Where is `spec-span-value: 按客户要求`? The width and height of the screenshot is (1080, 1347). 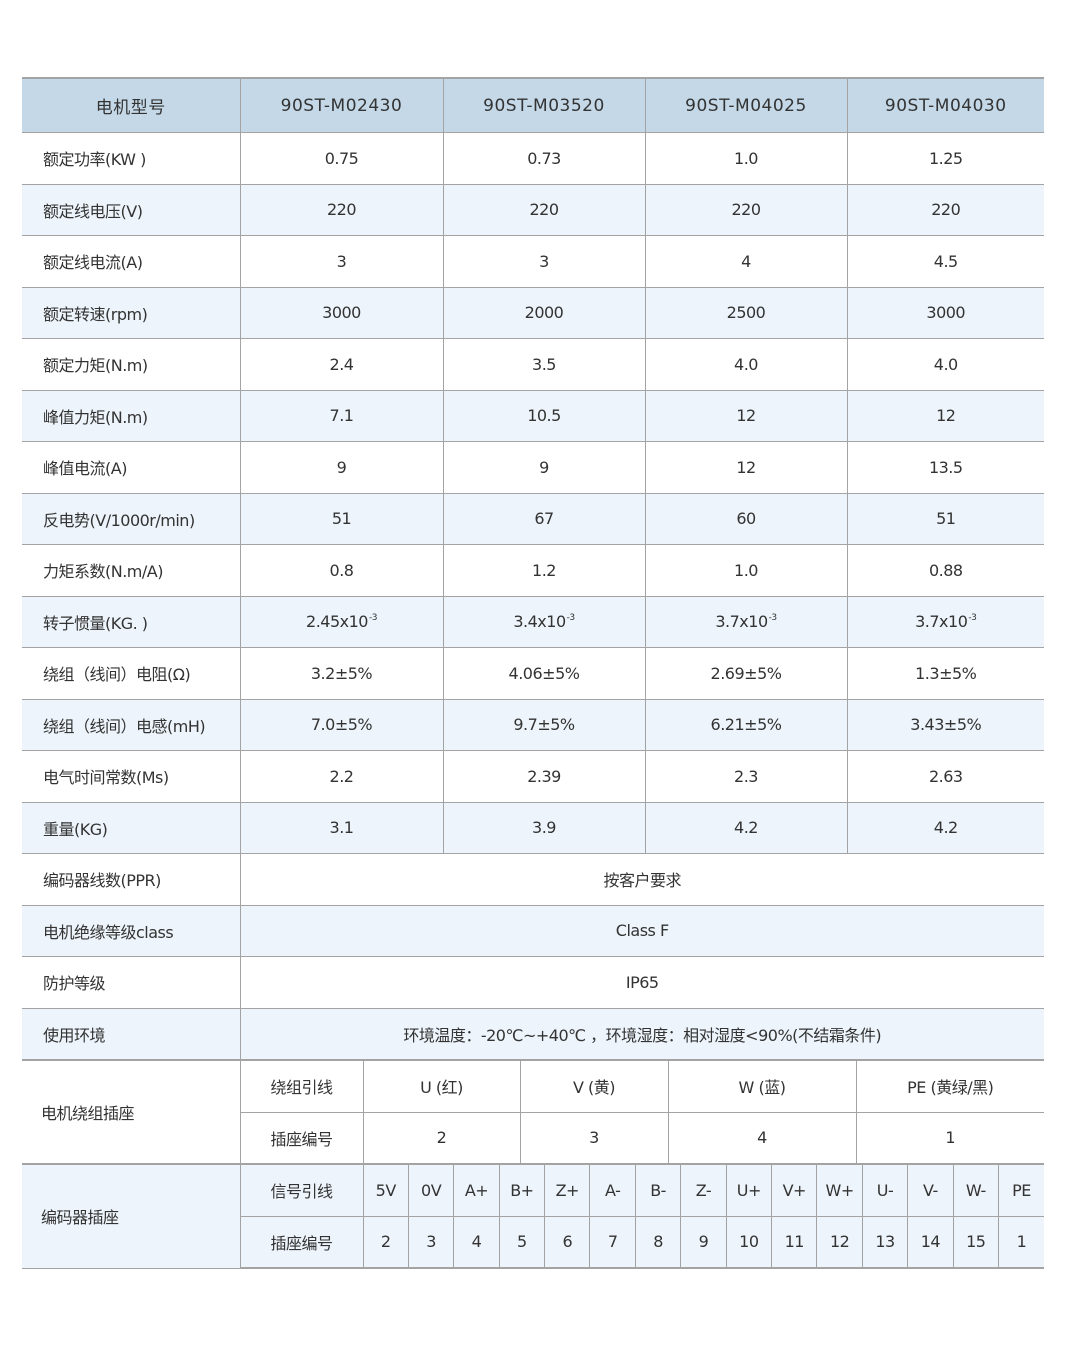 spec-span-value: 按客户要求 is located at coordinates (641, 879).